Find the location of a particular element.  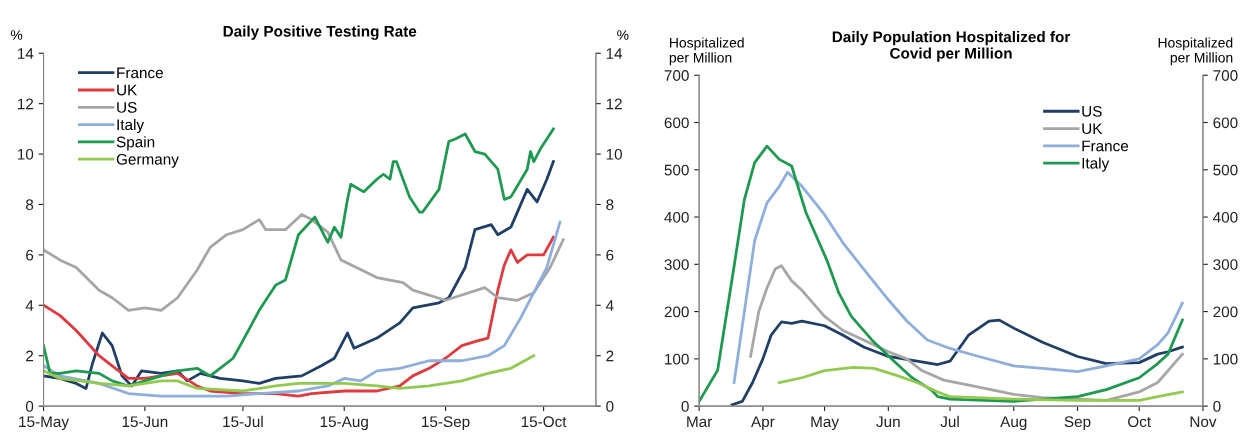

y2-axis-title: Hospitalized per Million is located at coordinates (1195, 51).